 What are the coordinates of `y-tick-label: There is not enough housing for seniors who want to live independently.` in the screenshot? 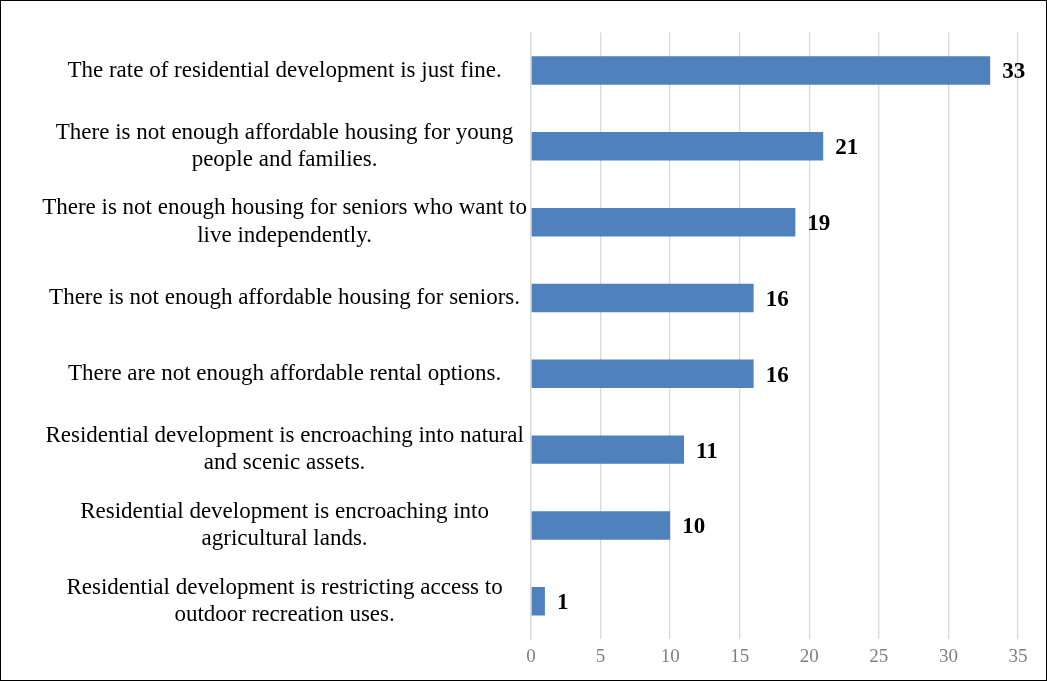 It's located at (284, 221).